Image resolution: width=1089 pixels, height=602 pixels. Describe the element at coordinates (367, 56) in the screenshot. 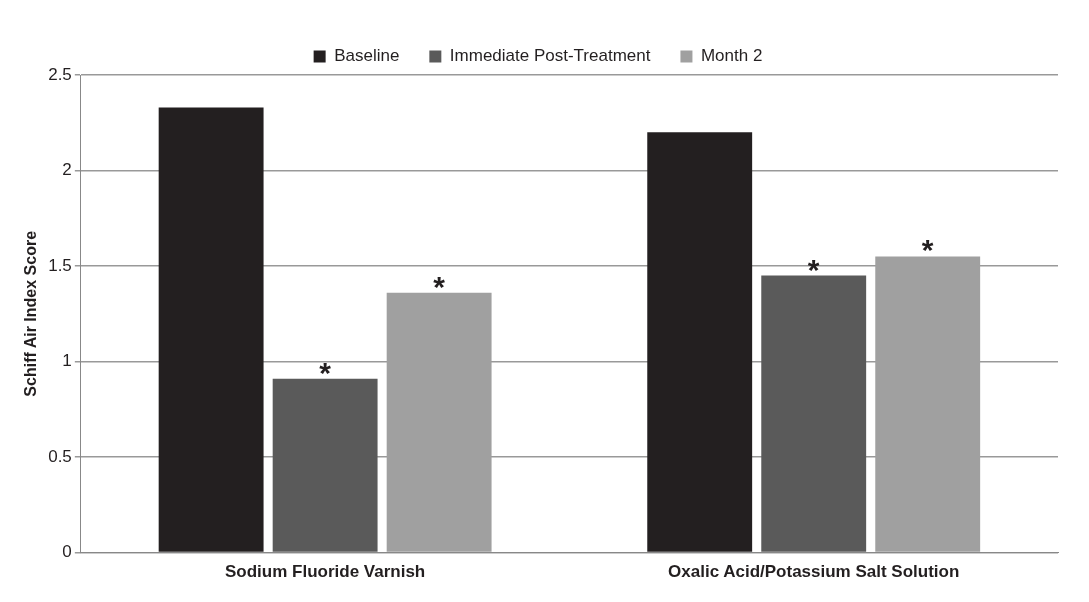

I see `legend-label: Baseline` at that location.